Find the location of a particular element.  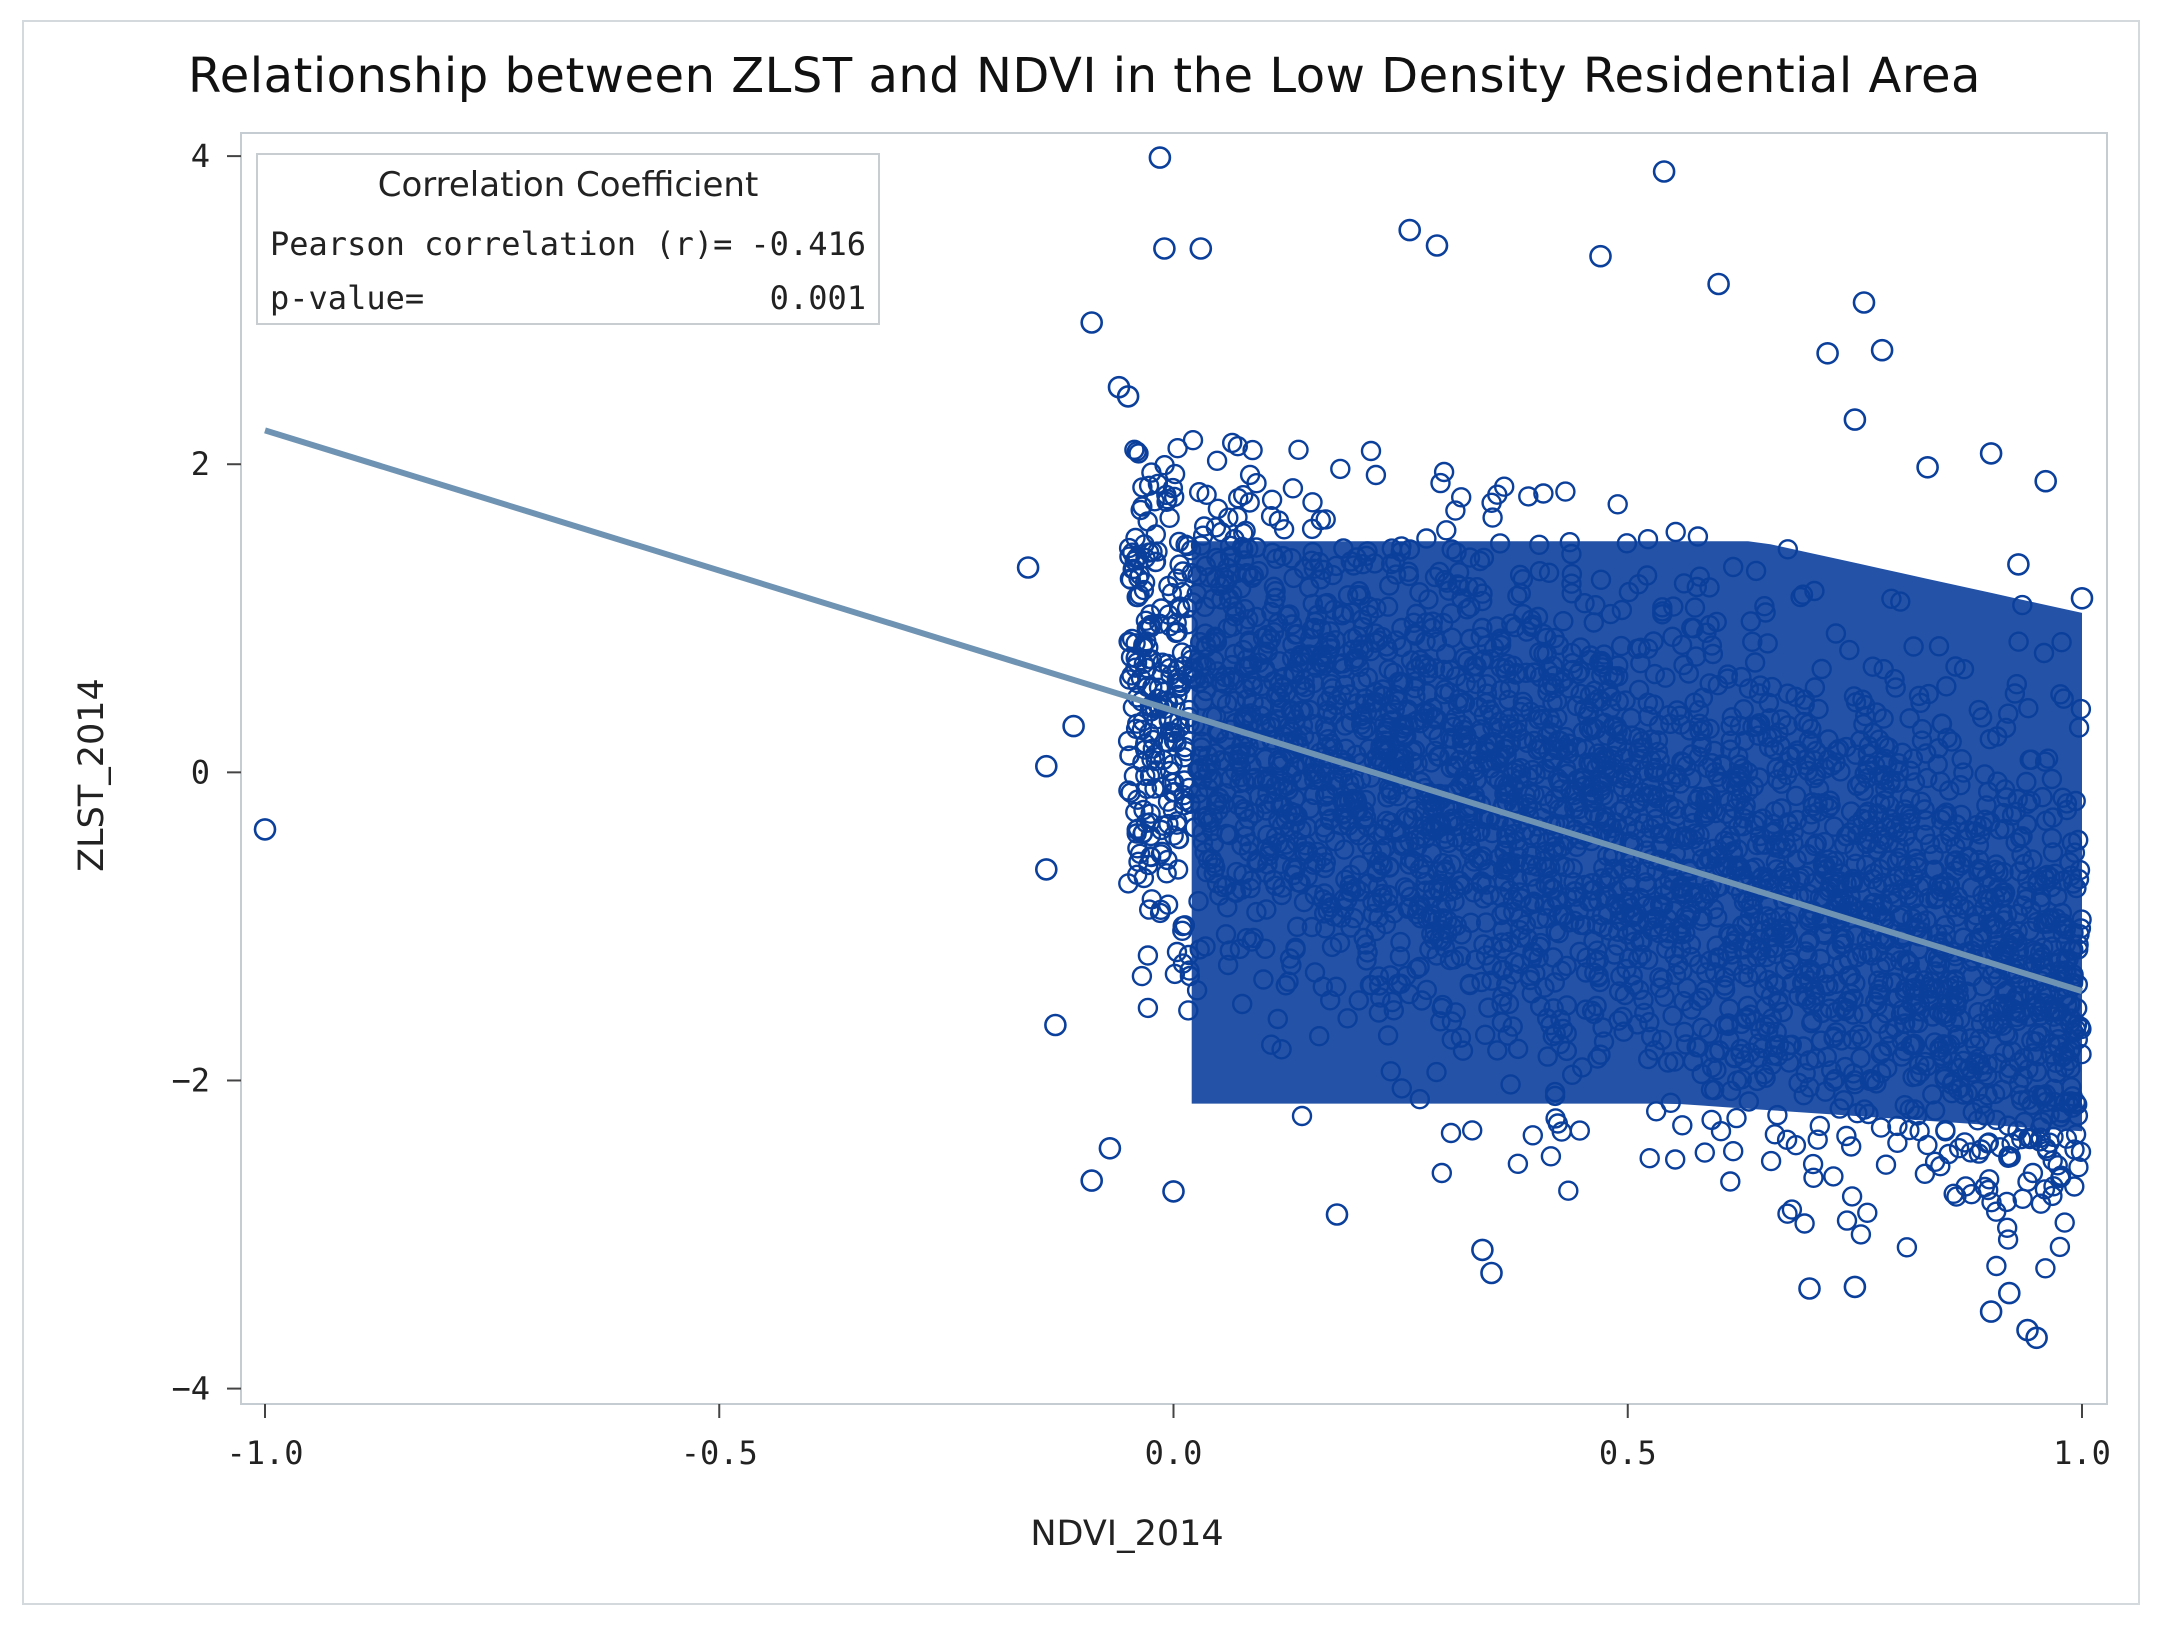

y-tick-label: 4 is located at coordinates (200, 156).